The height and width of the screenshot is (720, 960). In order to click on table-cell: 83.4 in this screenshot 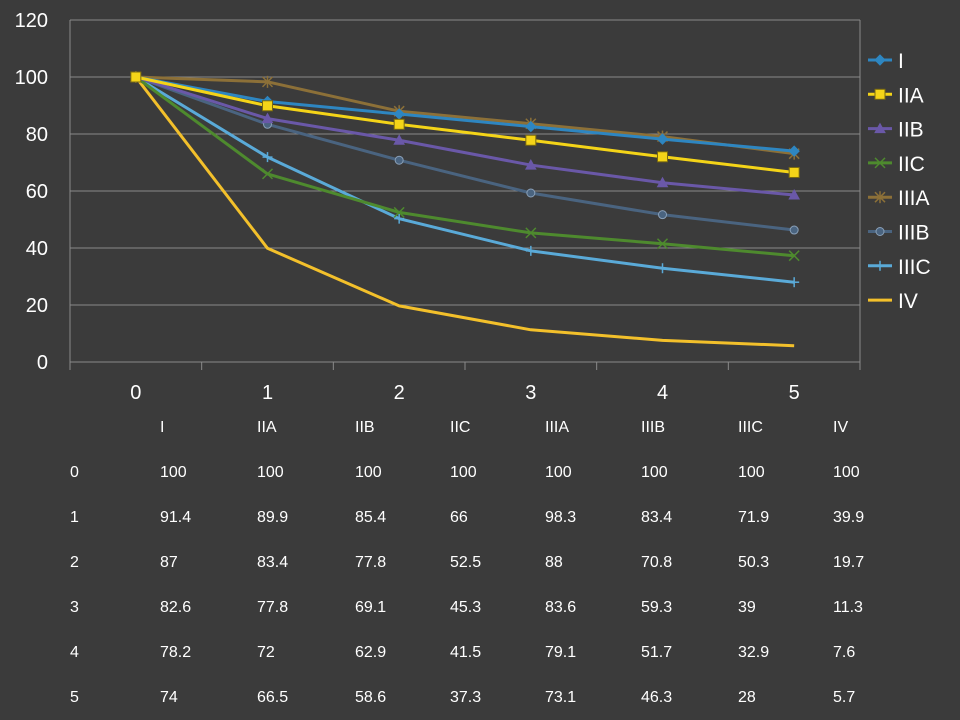, I will do `click(657, 517)`.